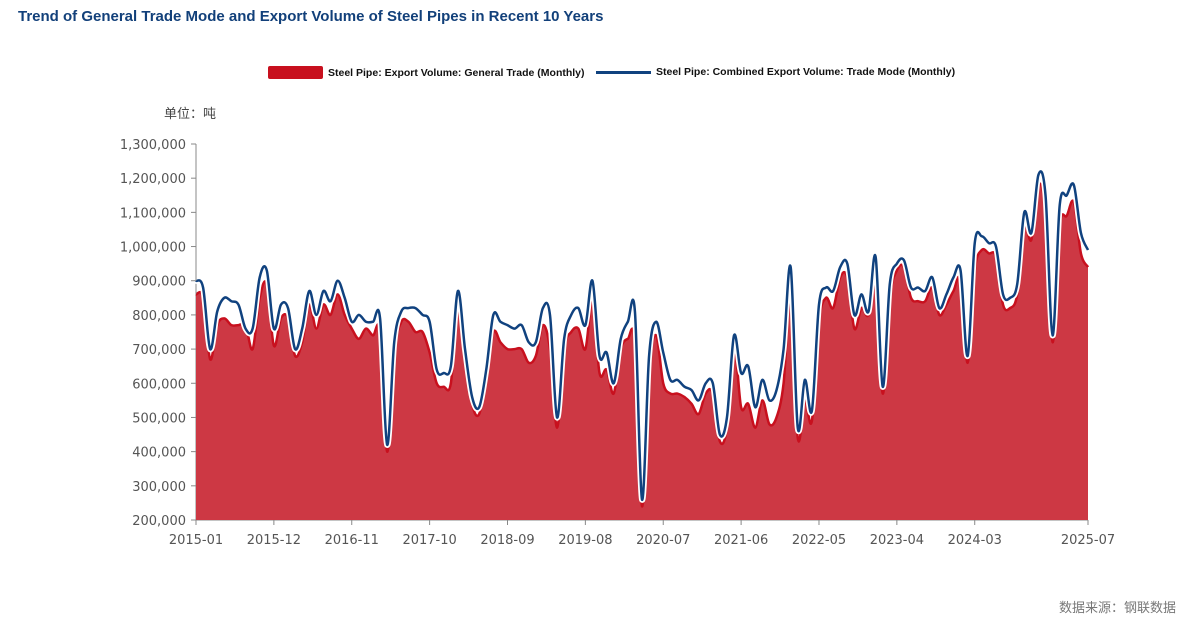 The width and height of the screenshot is (1200, 629). What do you see at coordinates (159, 487) in the screenshot?
I see `y-tick-label: 300,000` at bounding box center [159, 487].